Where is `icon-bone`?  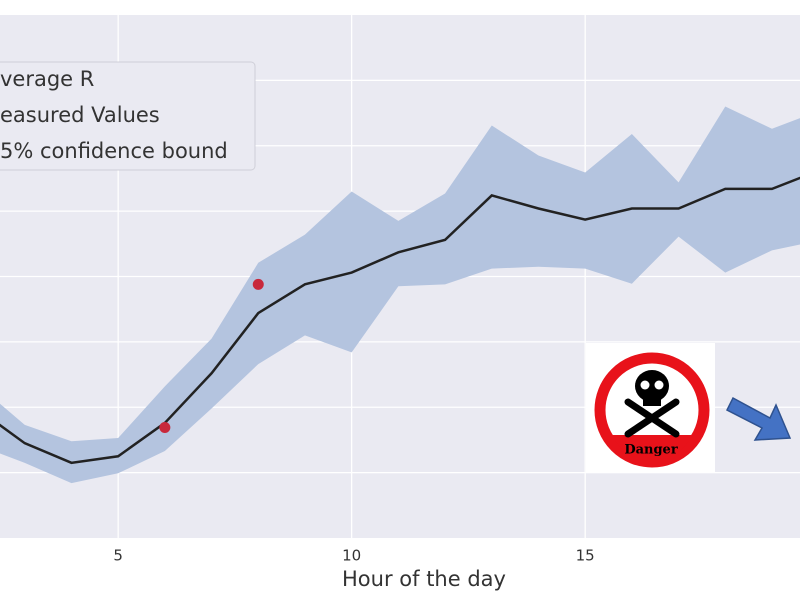
icon-bone is located at coordinates (652, 418).